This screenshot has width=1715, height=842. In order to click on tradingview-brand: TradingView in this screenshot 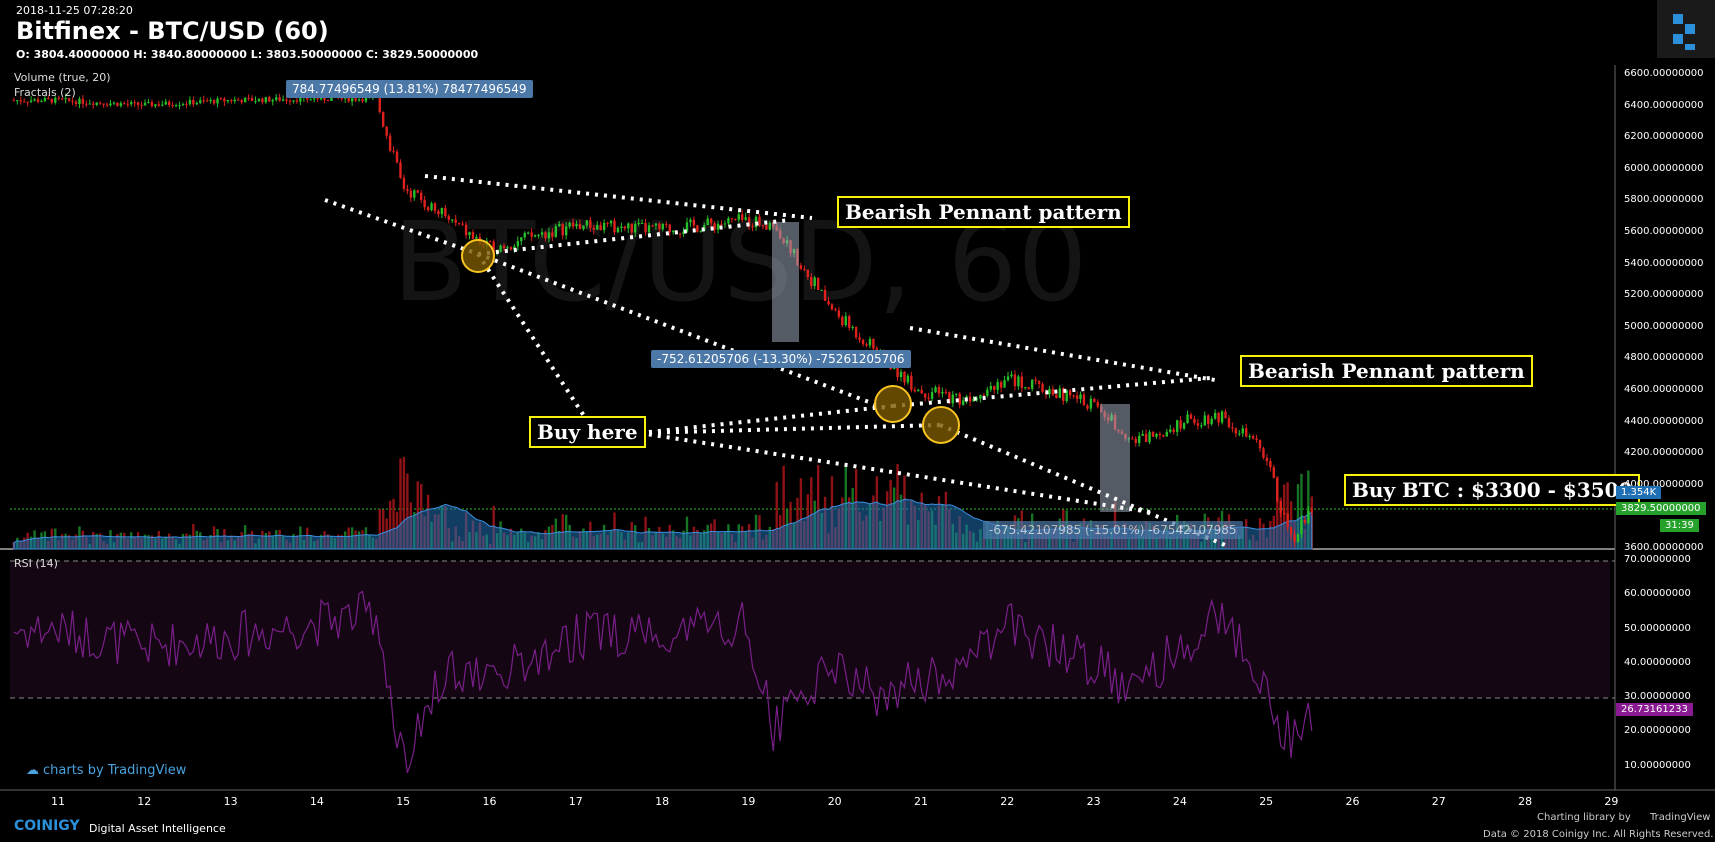, I will do `click(1680, 817)`.